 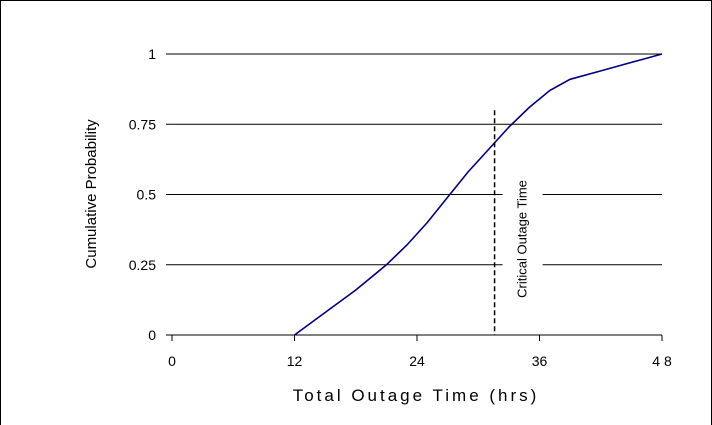 What do you see at coordinates (416, 395) in the screenshot?
I see `x-axis-title: Total Outage Time (hrs)` at bounding box center [416, 395].